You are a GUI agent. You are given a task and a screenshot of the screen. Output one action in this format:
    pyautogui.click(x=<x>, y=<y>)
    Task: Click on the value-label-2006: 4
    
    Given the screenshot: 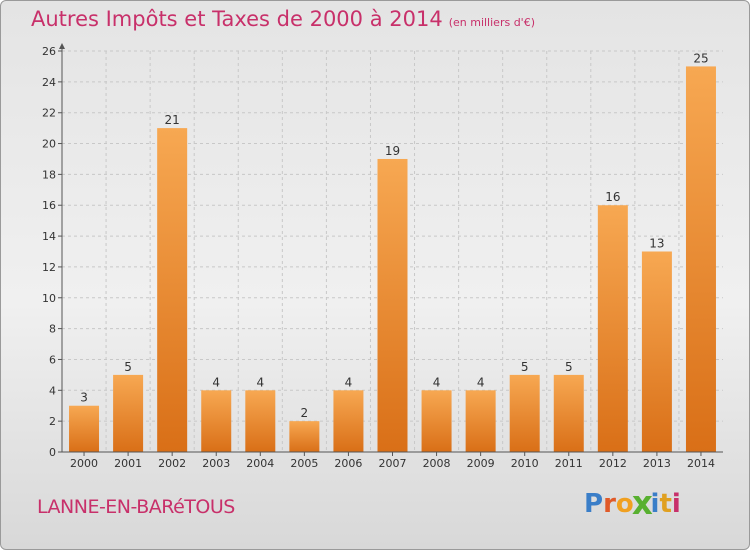 What is the action you would take?
    pyautogui.click(x=349, y=382)
    